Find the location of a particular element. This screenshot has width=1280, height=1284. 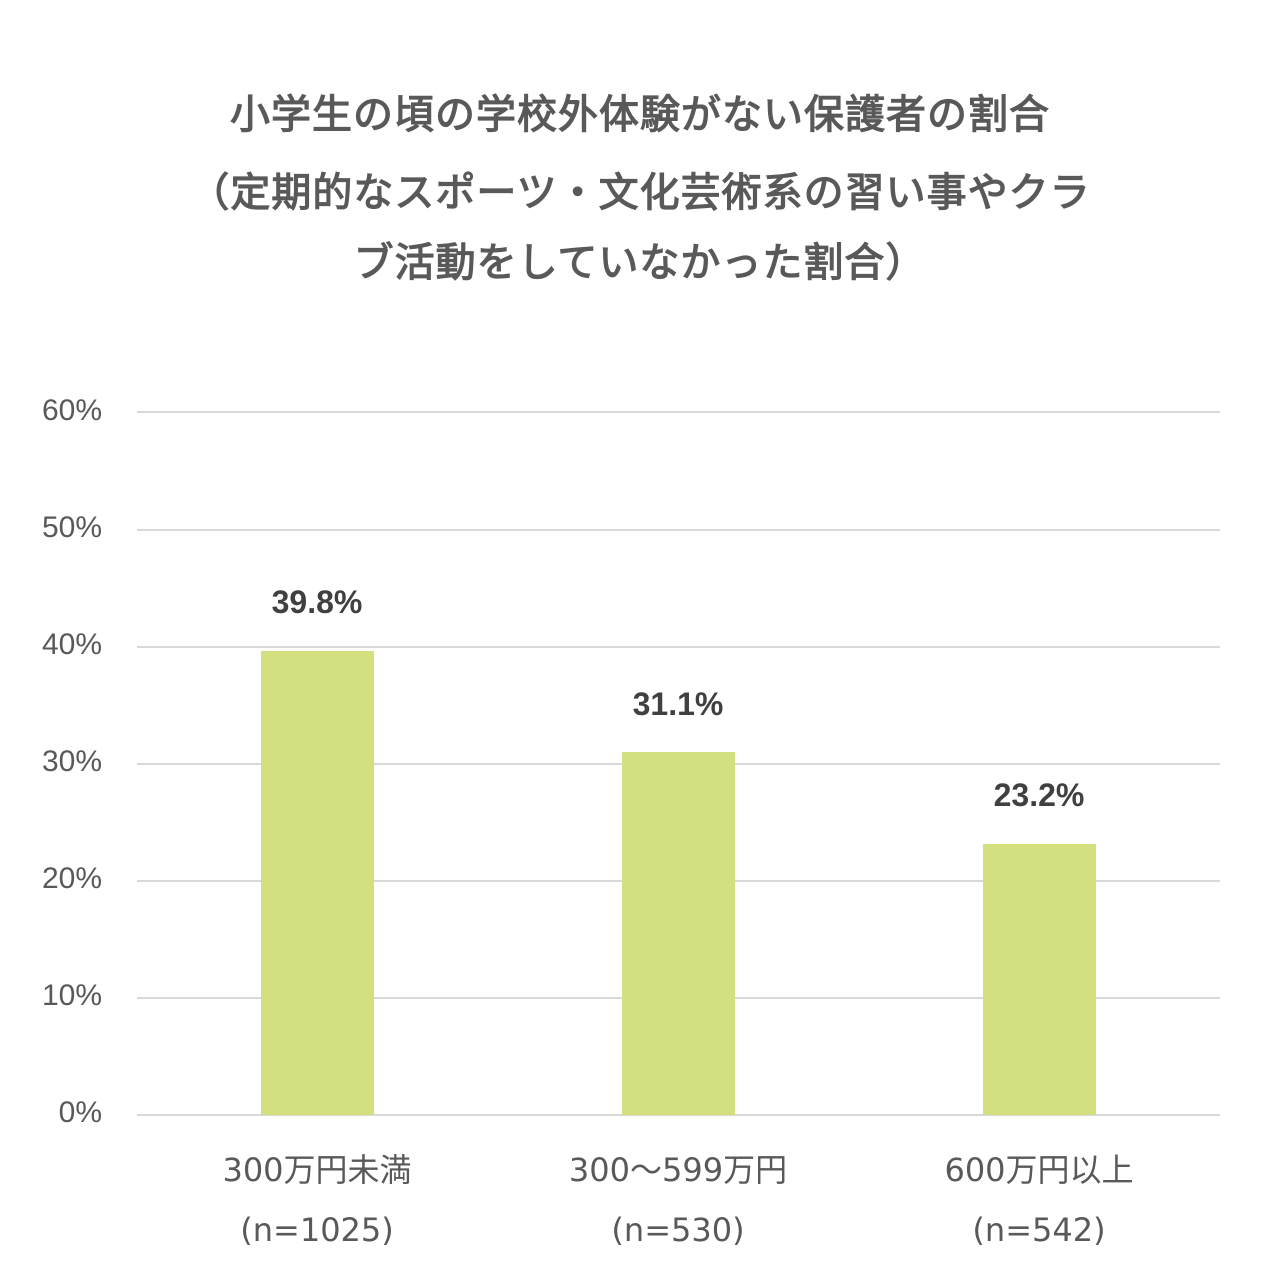

title-line-3: ブ活動をしていなかった割合） is located at coordinates (640, 263).